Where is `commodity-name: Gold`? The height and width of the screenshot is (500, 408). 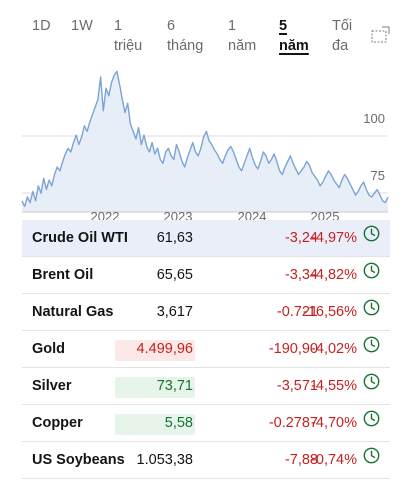 commodity-name: Gold is located at coordinates (49, 349).